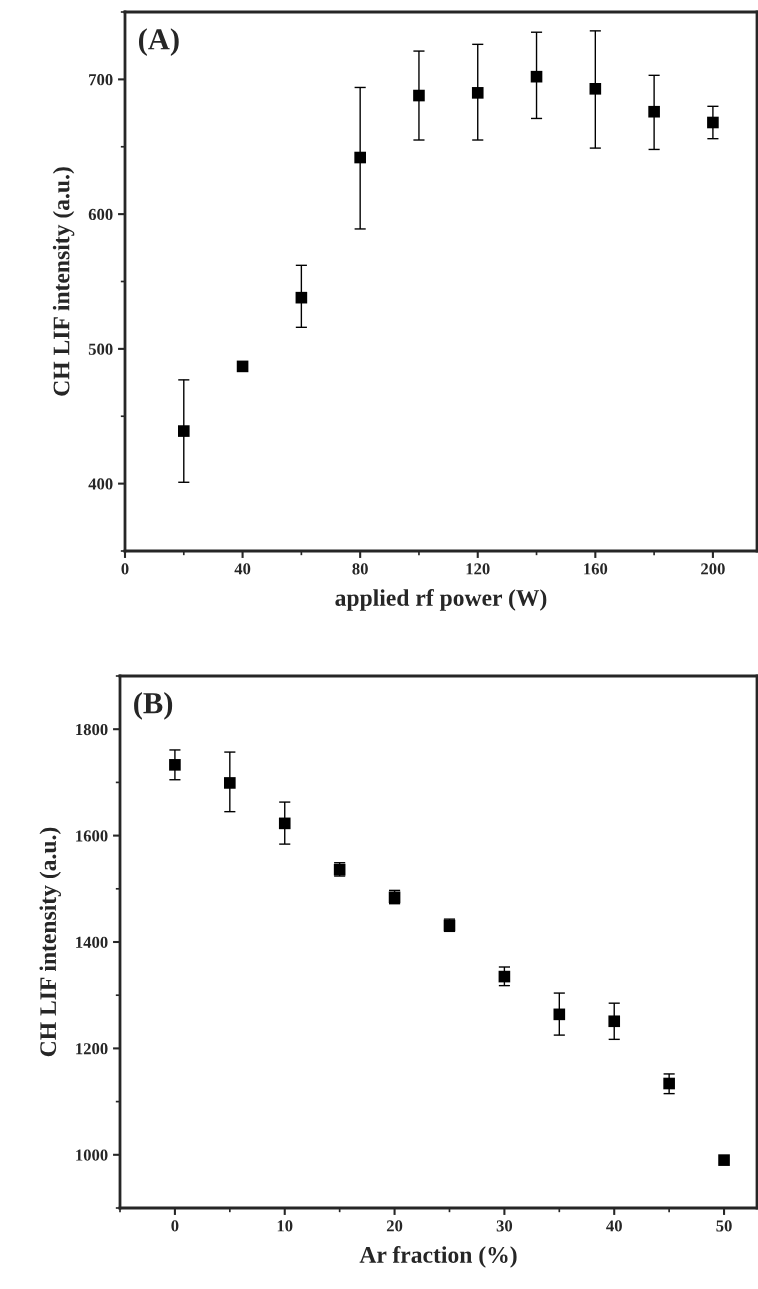 The height and width of the screenshot is (1289, 758). I want to click on x-axis-title: applied rf power (W), so click(441, 600).